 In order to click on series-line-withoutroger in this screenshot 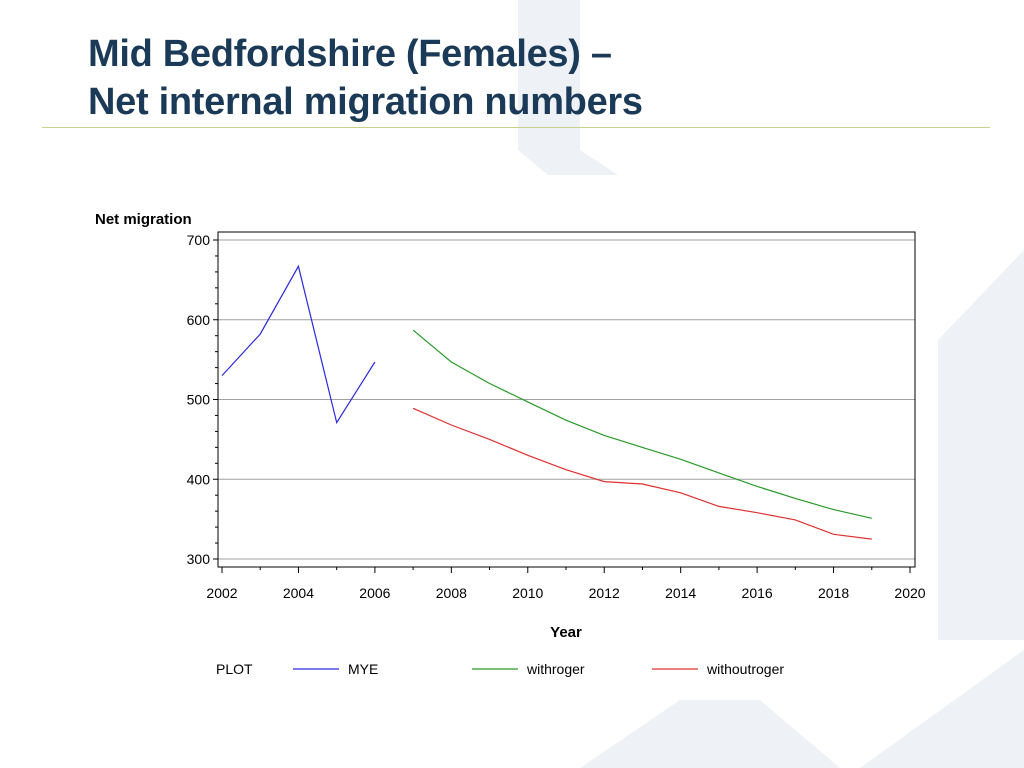, I will do `click(642, 473)`.